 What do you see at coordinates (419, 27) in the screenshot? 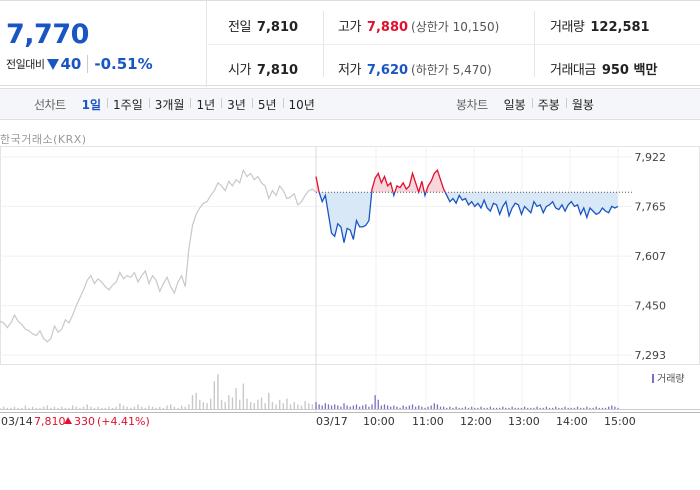
I see `stat-high: 고가 7,880 (상한가 10,150)` at bounding box center [419, 27].